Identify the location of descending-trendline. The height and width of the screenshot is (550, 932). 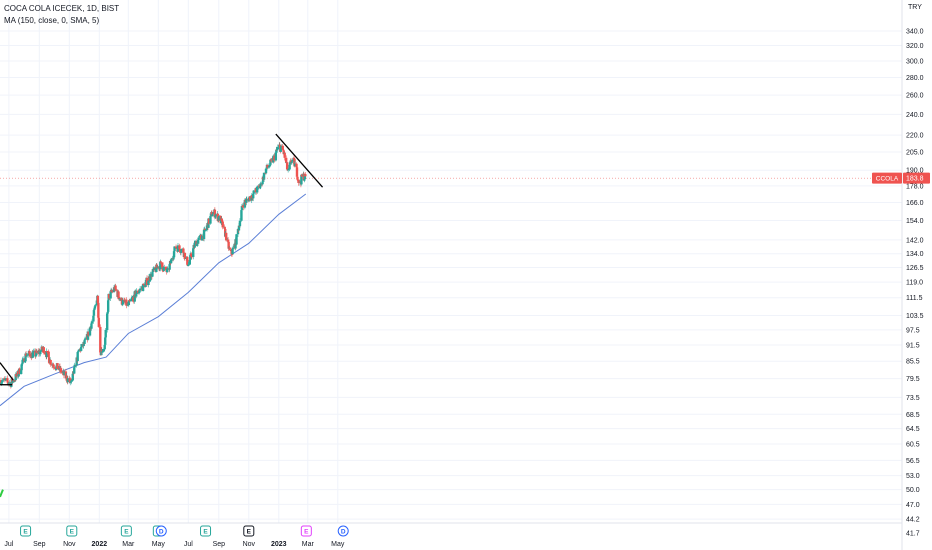
(299, 160).